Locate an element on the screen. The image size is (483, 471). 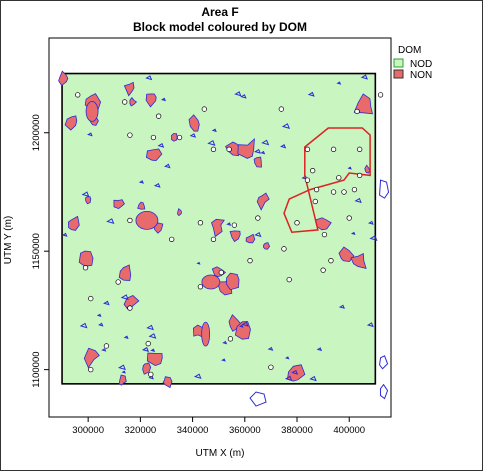
legend-title: DOM is located at coordinates (409, 50).